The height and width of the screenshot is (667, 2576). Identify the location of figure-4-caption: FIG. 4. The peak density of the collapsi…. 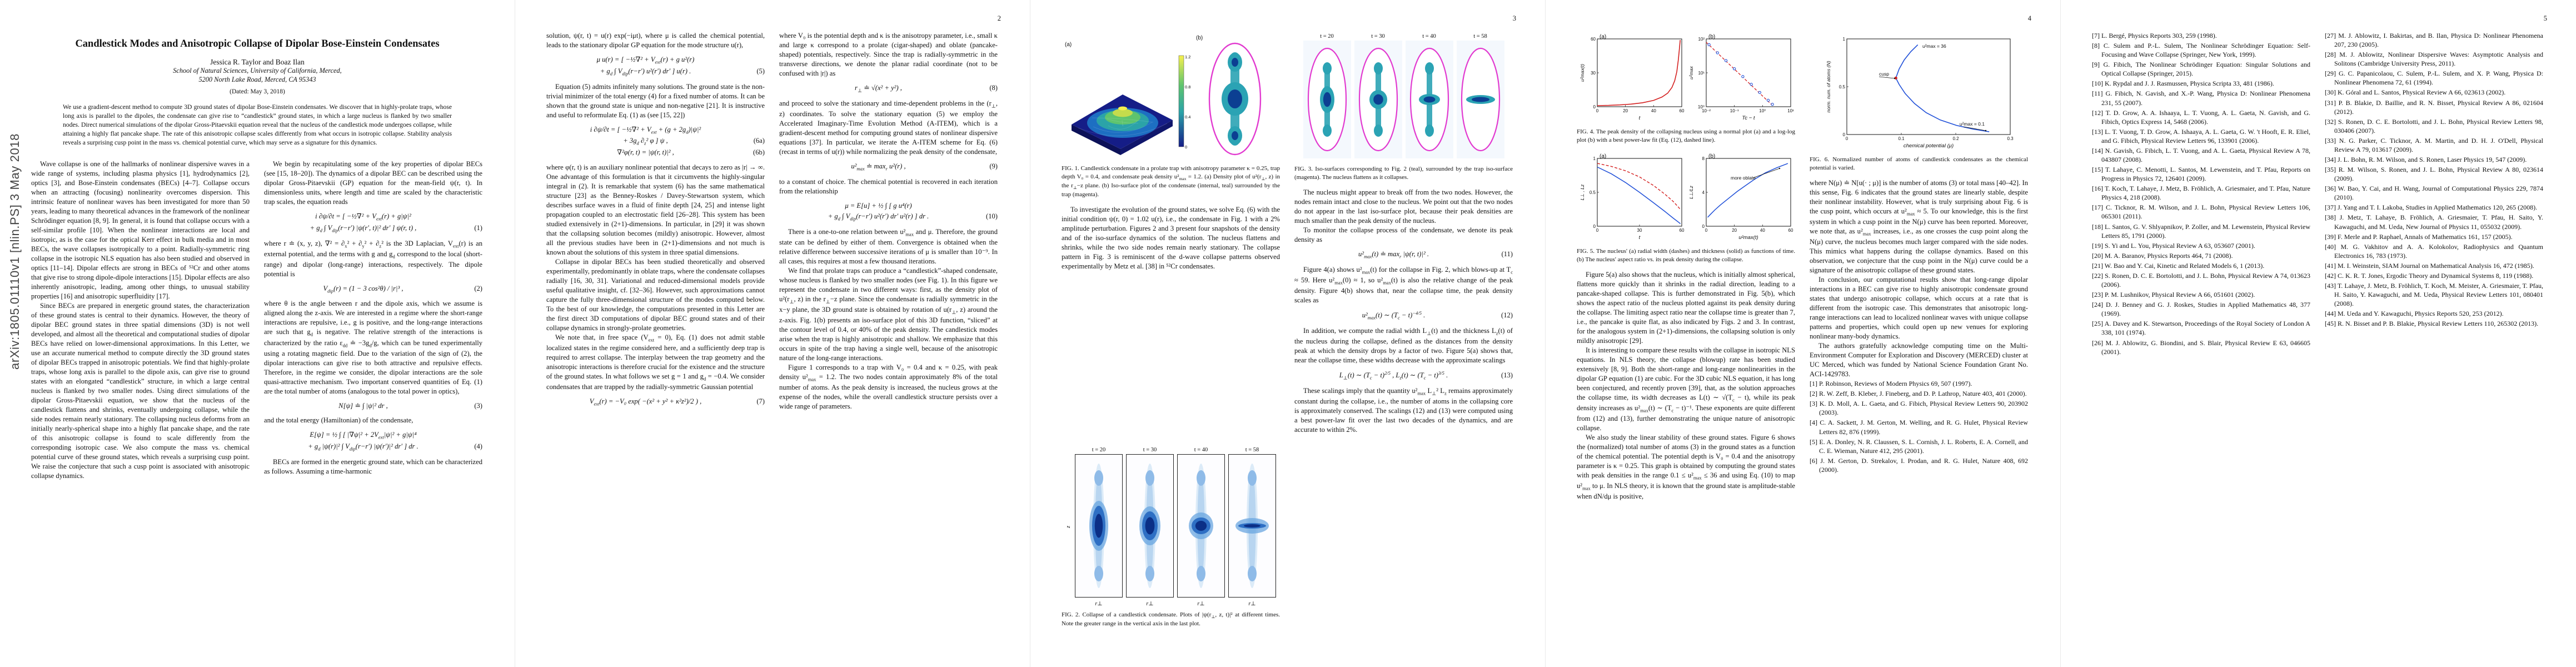
(1686, 135).